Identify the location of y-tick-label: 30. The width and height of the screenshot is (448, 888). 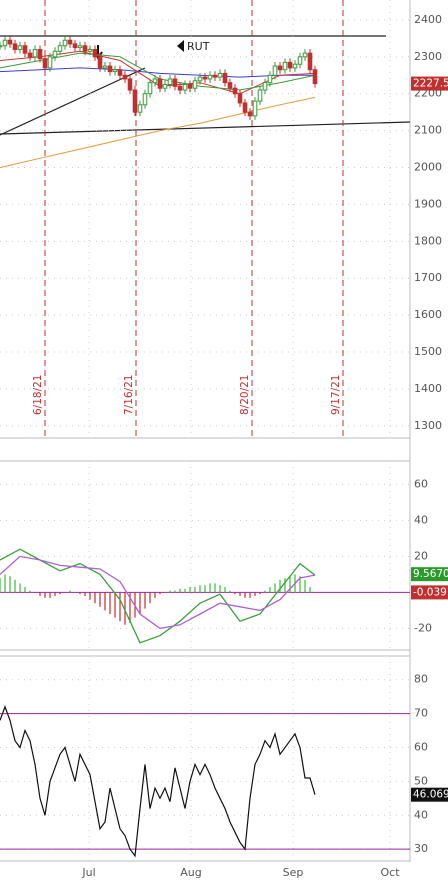
(421, 848).